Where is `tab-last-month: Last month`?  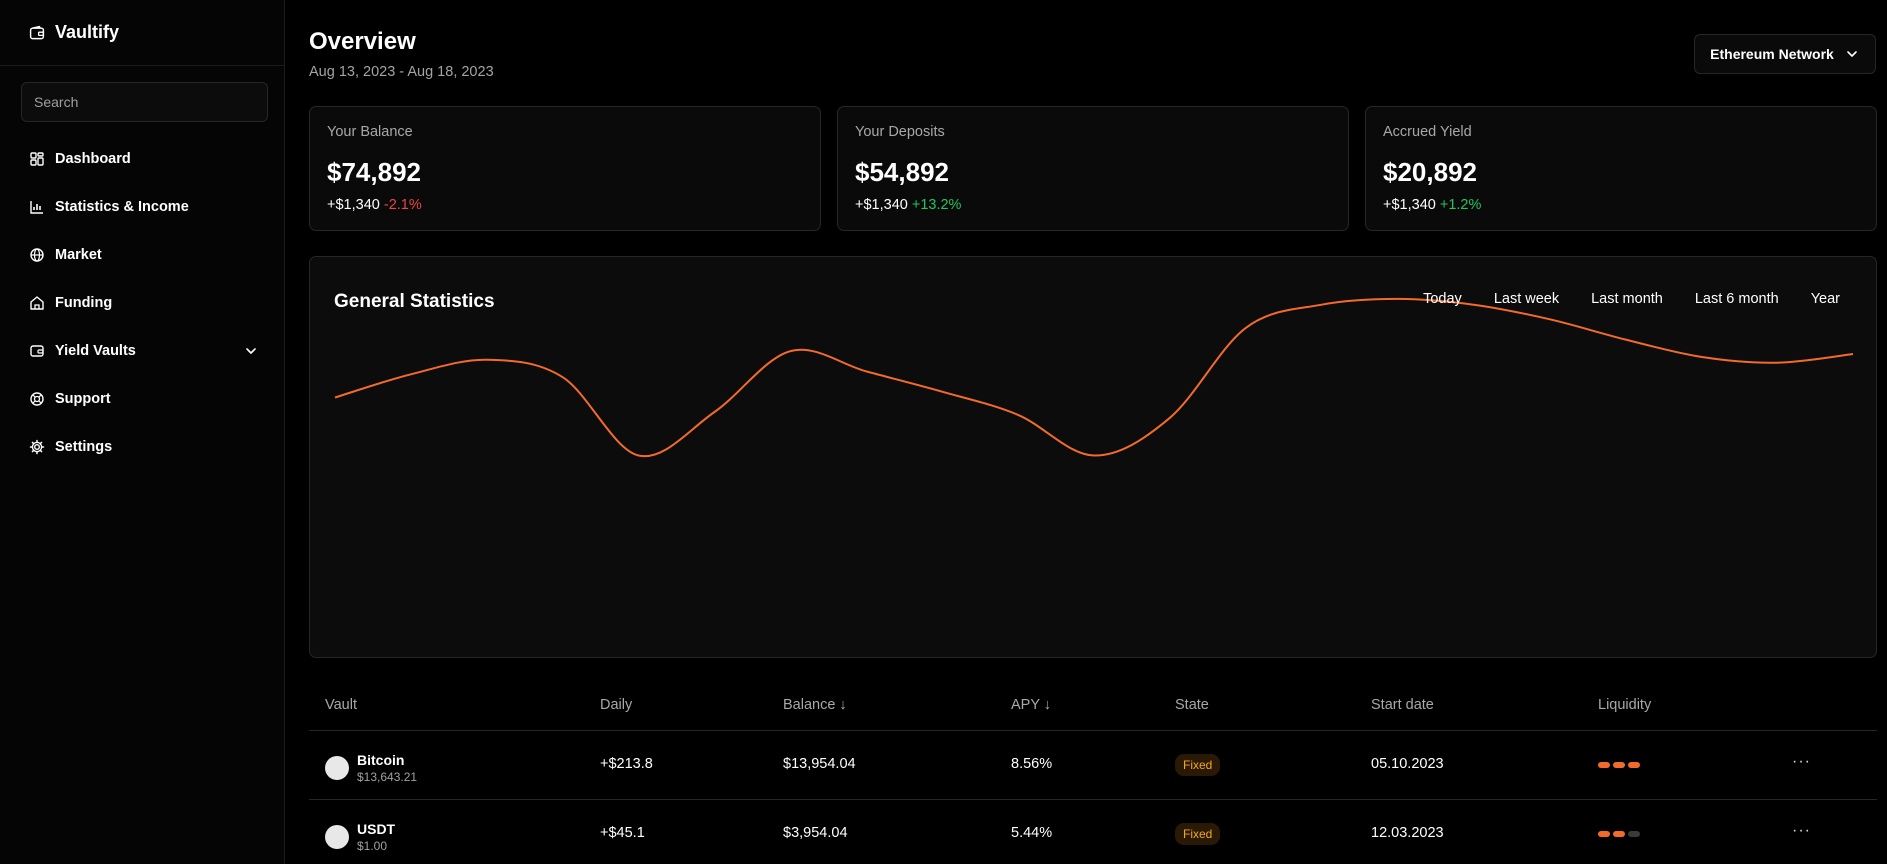 tab-last-month: Last month is located at coordinates (1627, 299).